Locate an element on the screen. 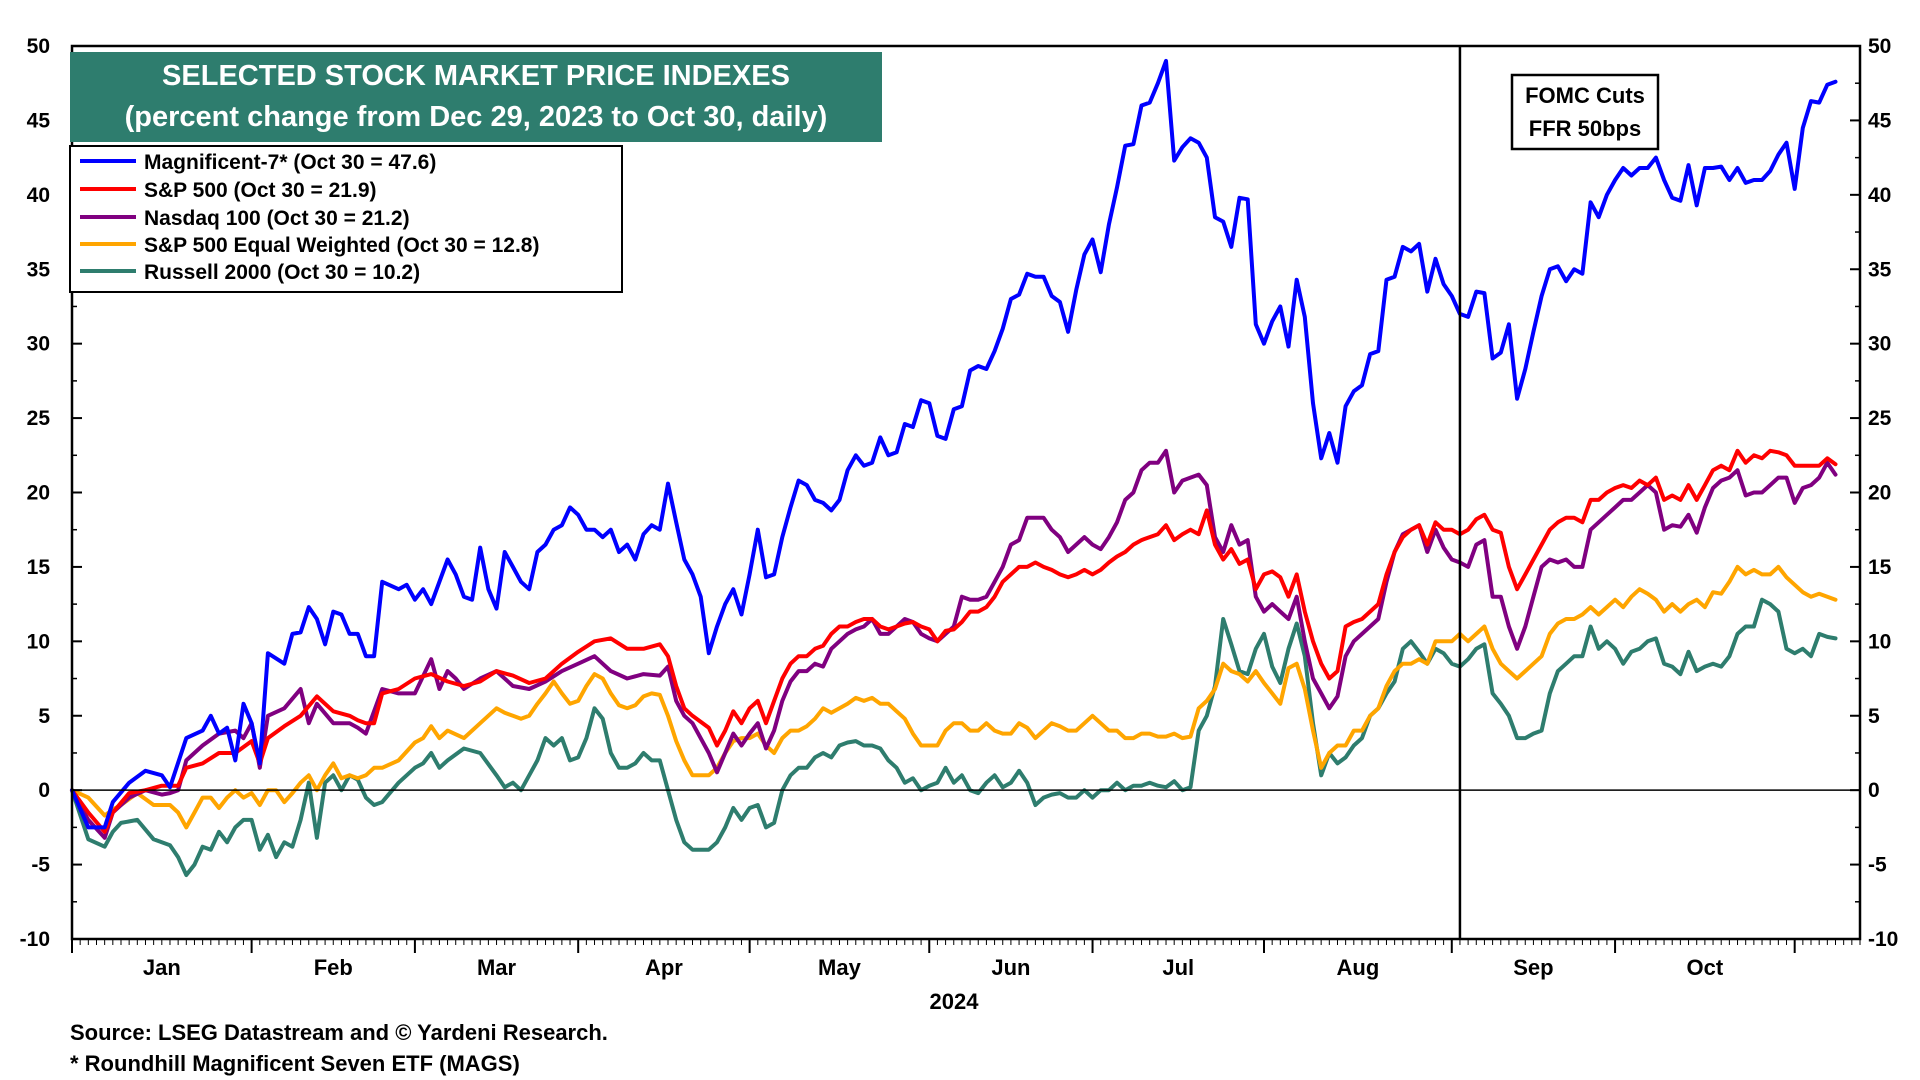  legend-box is located at coordinates (346, 219).